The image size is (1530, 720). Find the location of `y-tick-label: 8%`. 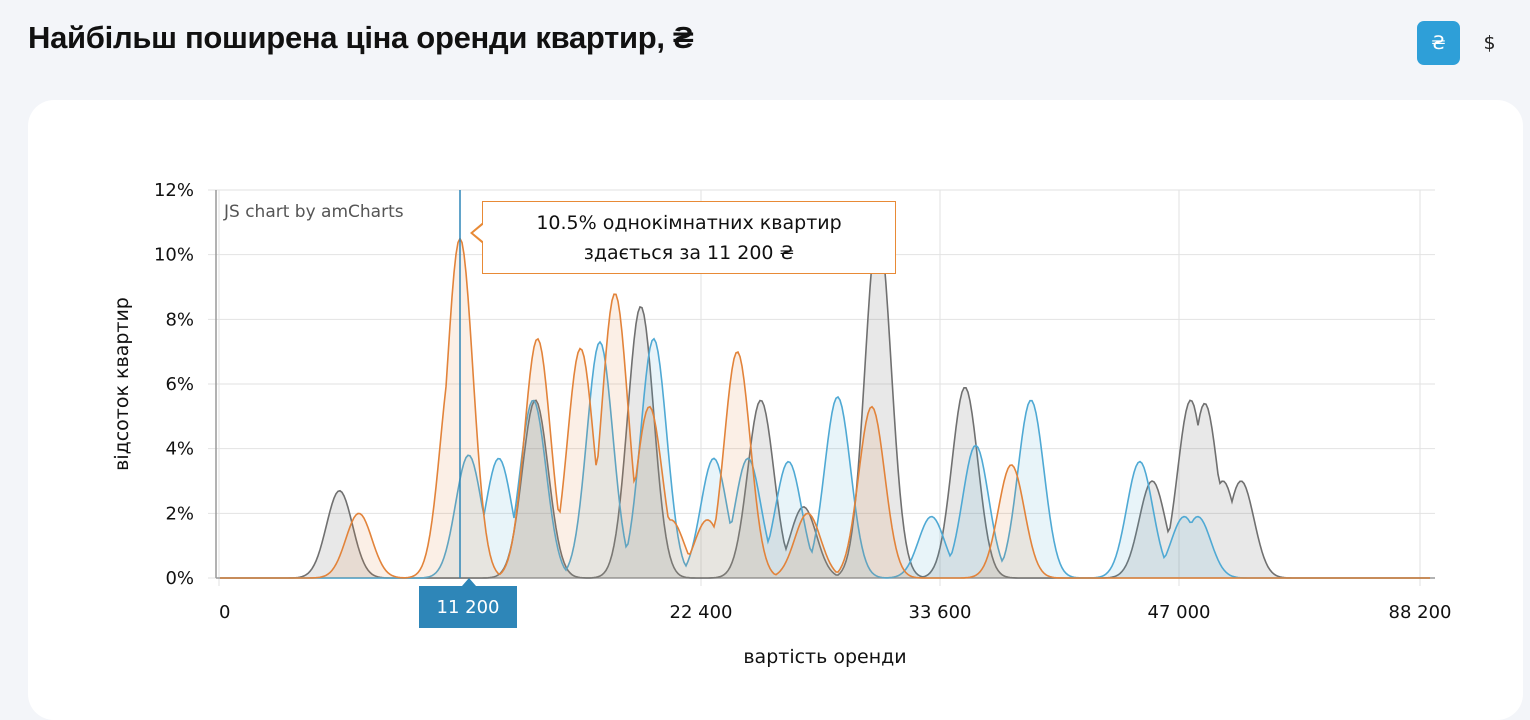

y-tick-label: 8% is located at coordinates (179, 319).